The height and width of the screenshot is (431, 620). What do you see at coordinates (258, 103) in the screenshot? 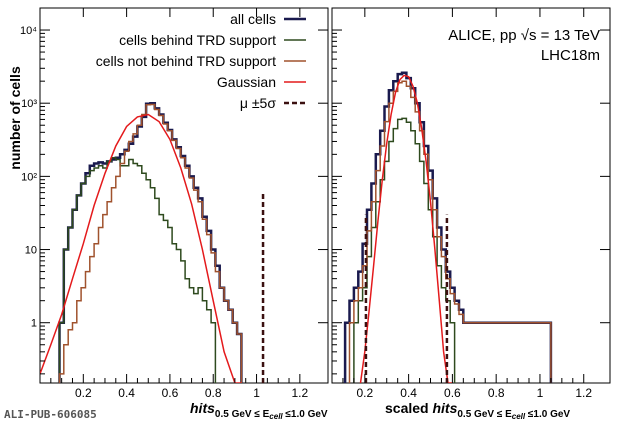
I see `legend-label: μ ±5σ` at bounding box center [258, 103].